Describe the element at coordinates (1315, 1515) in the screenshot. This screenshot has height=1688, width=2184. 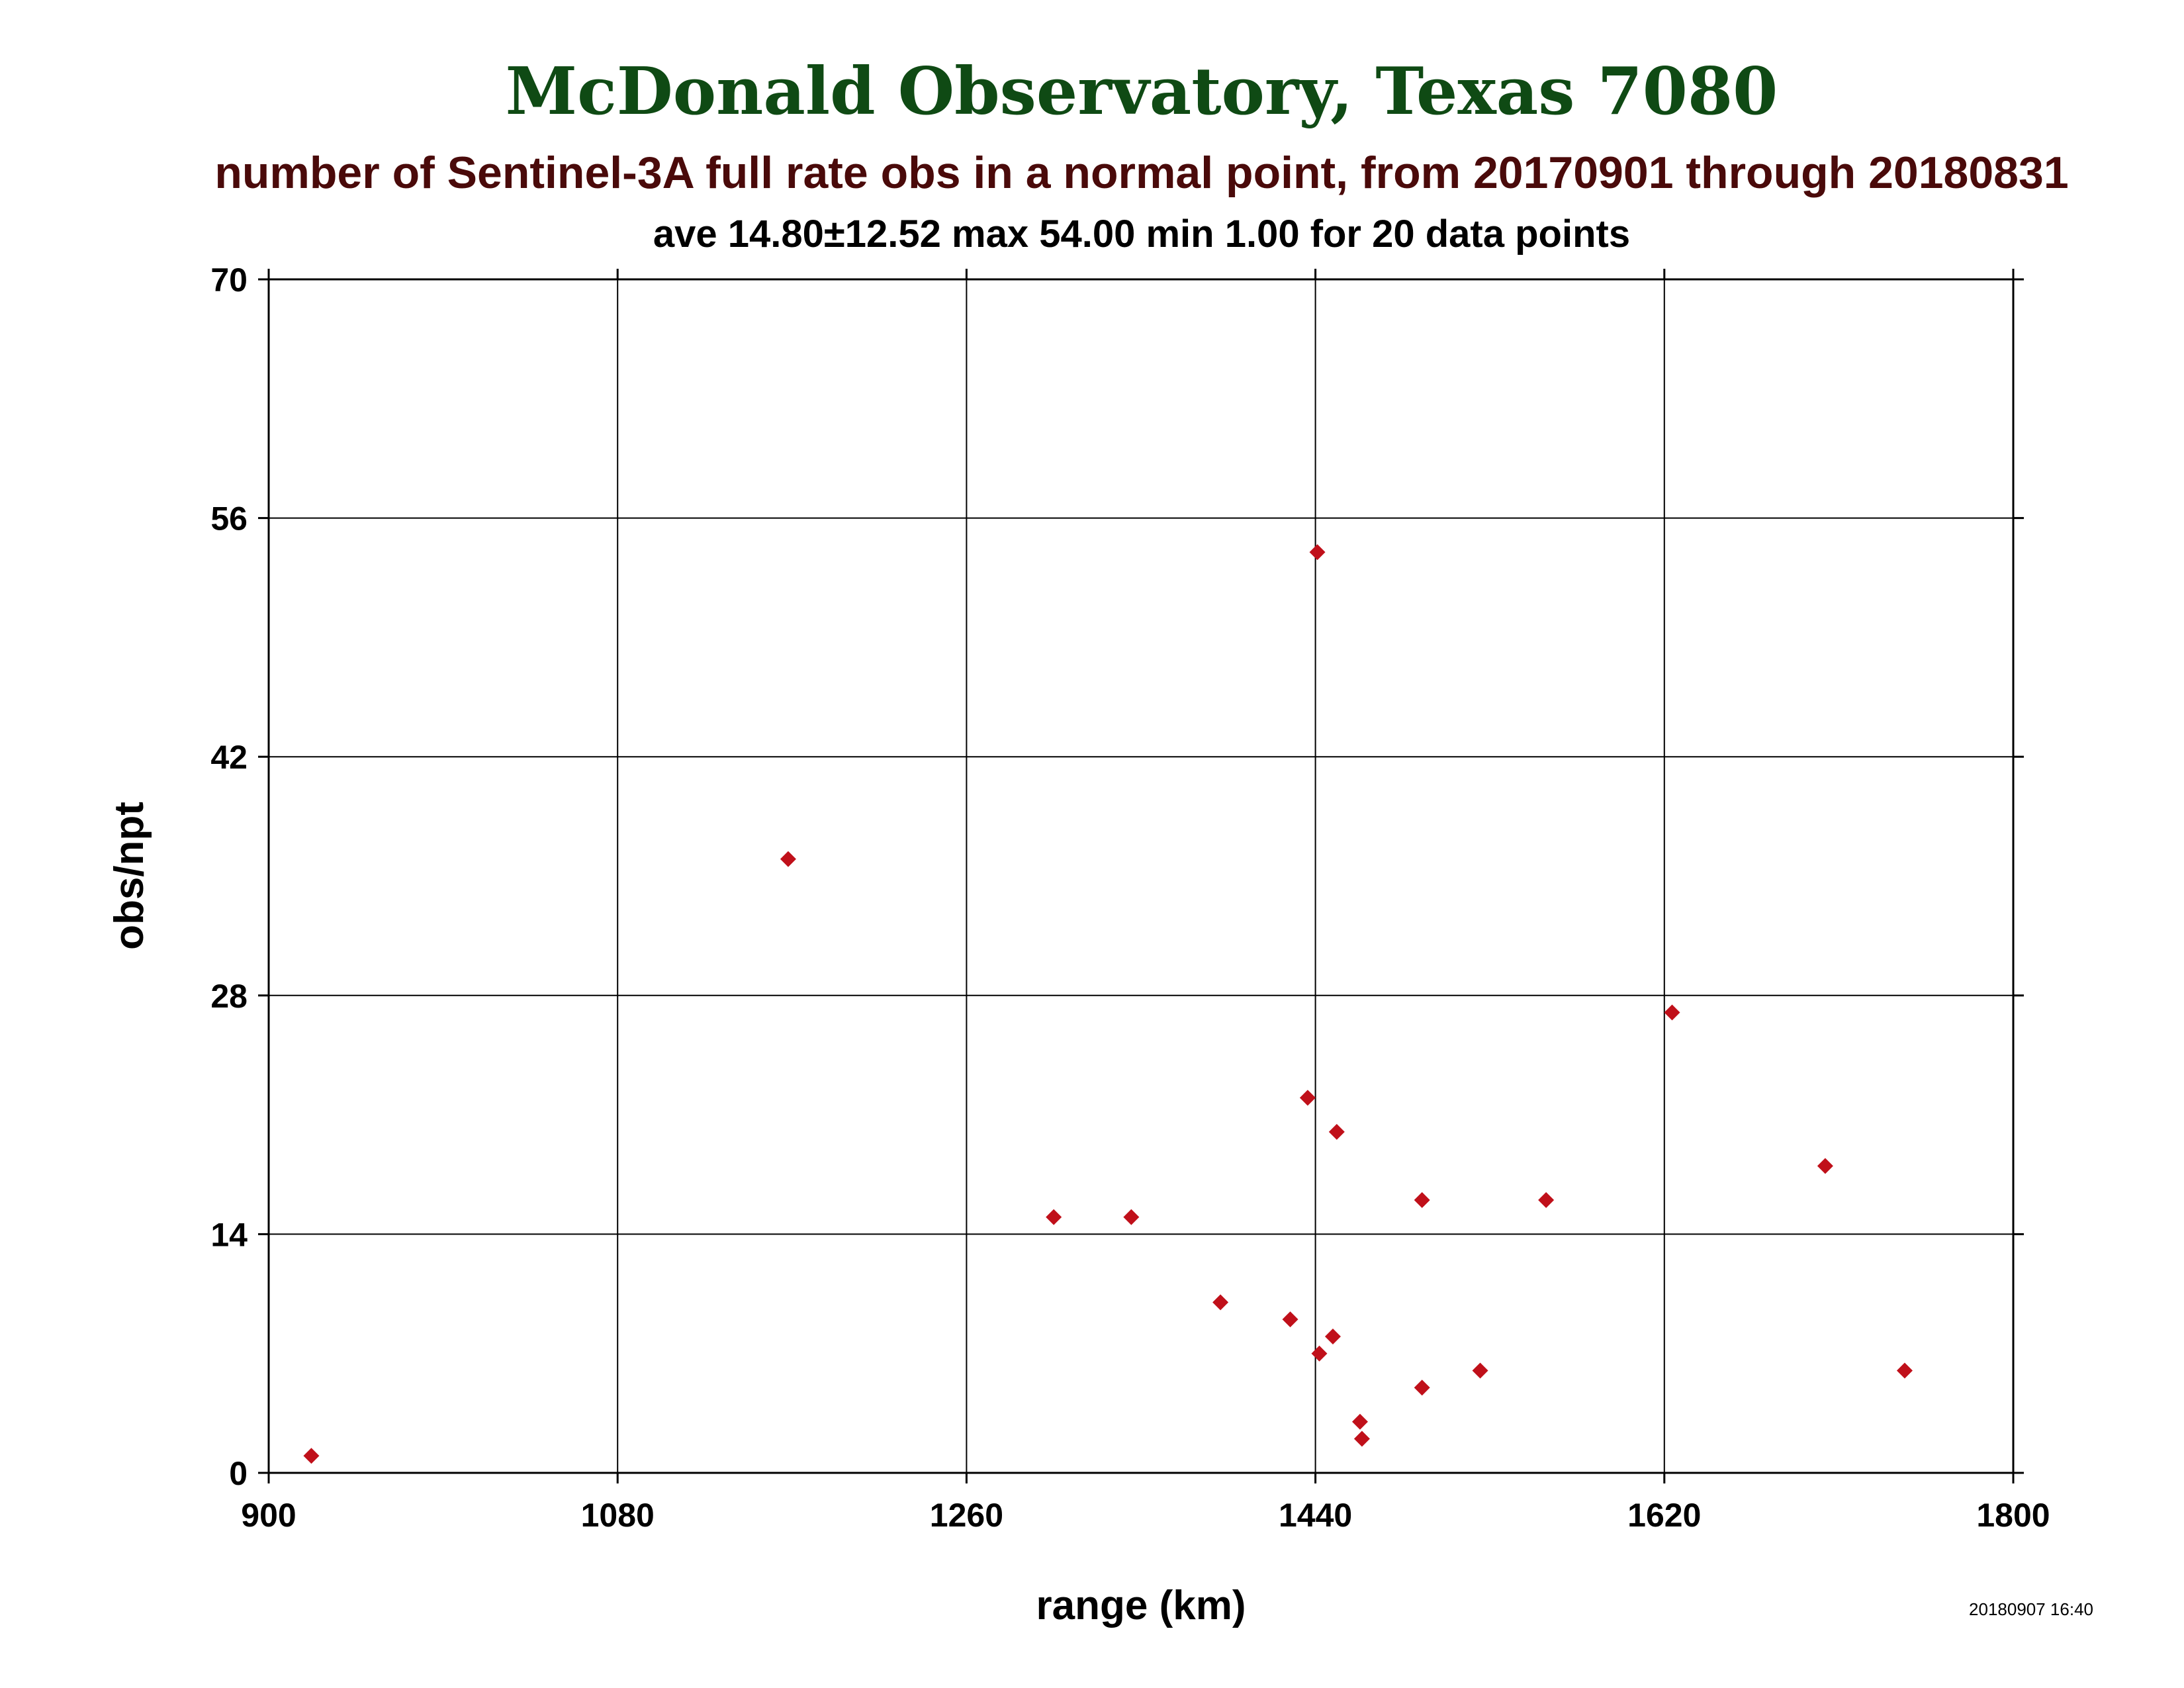
I see `x-tick-label: 1440` at that location.